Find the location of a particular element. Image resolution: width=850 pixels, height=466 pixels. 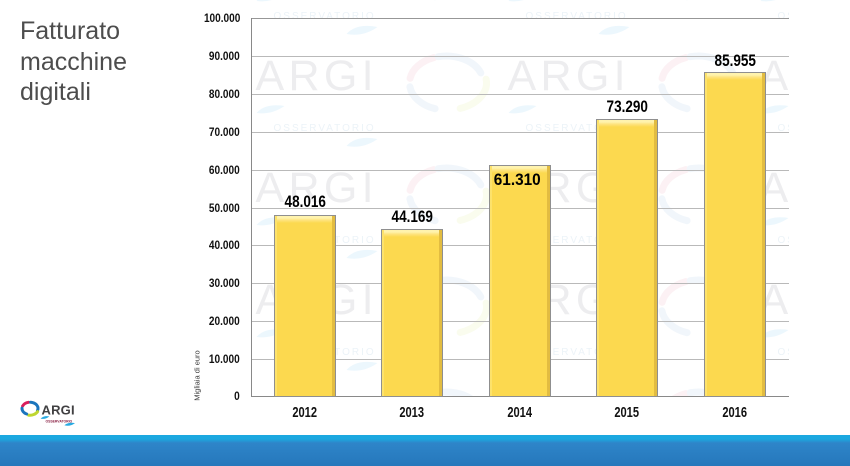

svg-text: ARGI is located at coordinates (58, 409).